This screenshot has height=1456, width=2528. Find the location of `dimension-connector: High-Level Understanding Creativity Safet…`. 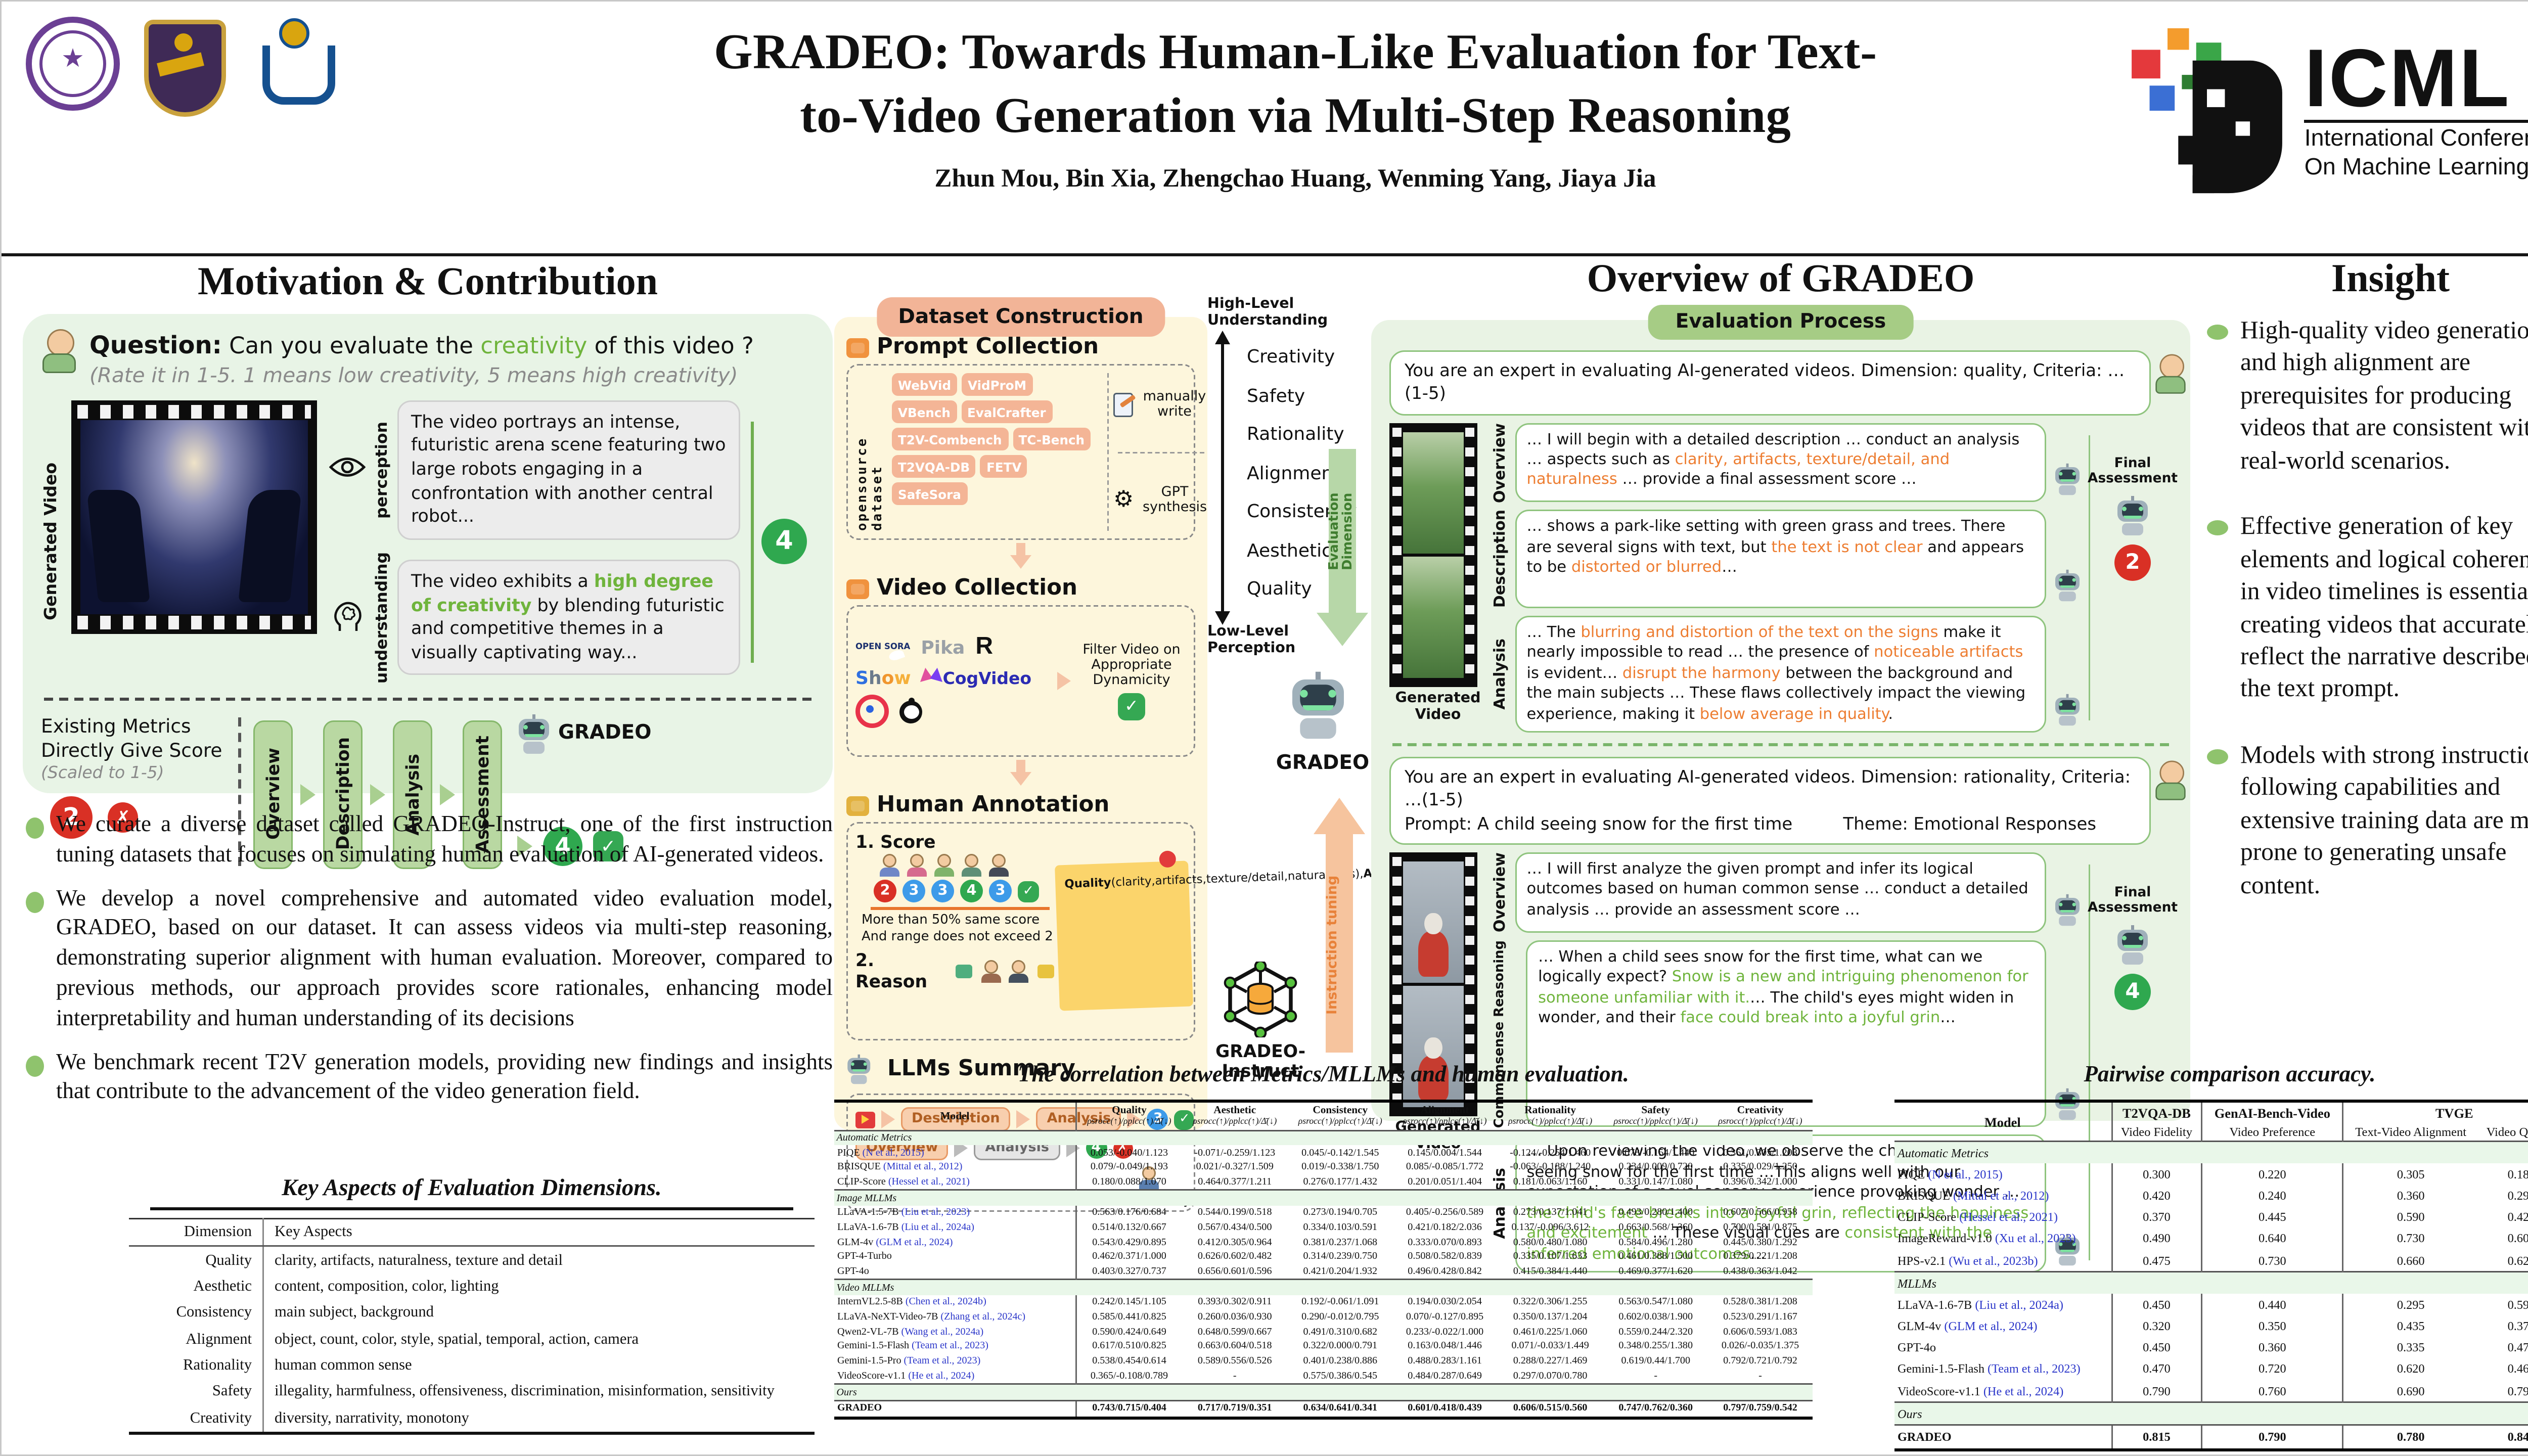

dimension-connector: High-Level Understanding Creativity Safet… is located at coordinates (1290, 721).